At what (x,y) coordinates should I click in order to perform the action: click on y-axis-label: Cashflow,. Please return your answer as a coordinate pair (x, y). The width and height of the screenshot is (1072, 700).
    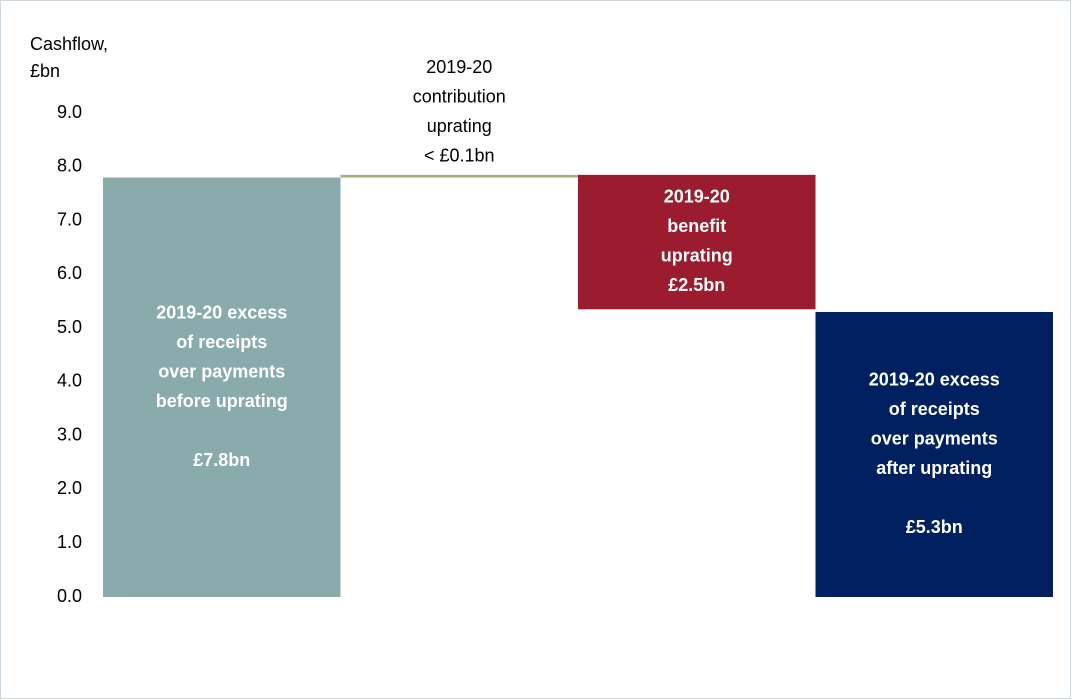
    Looking at the image, I should click on (69, 44).